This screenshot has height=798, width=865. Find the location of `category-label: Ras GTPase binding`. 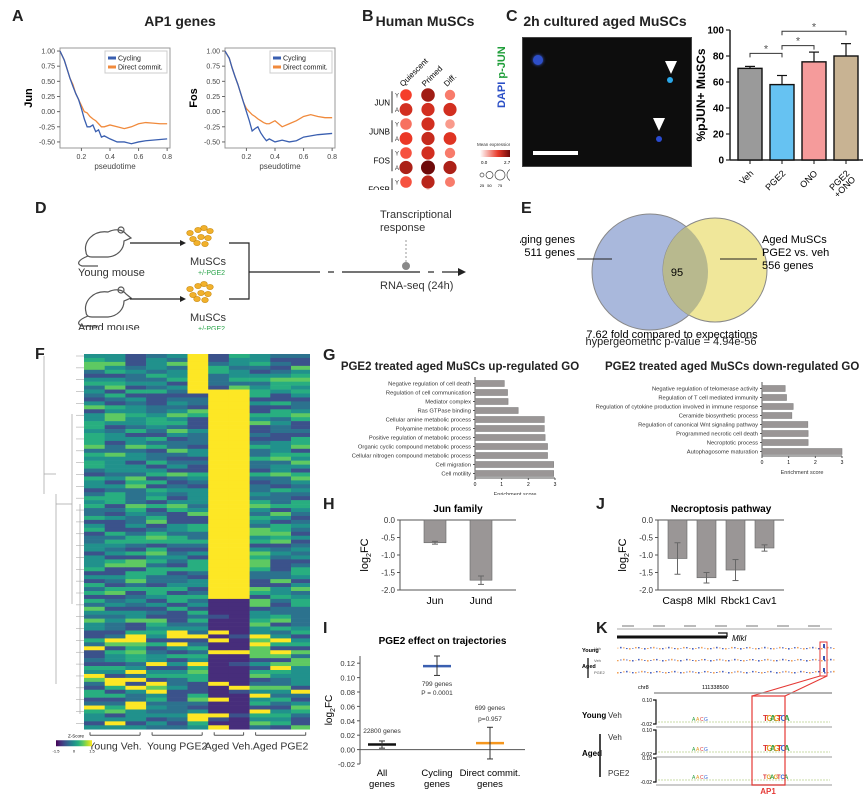

category-label: Ras GTPase binding is located at coordinates (445, 412).